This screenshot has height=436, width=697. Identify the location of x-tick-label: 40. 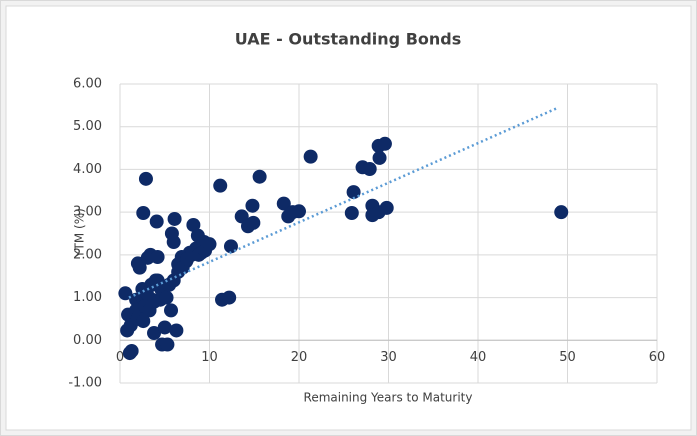
(478, 357).